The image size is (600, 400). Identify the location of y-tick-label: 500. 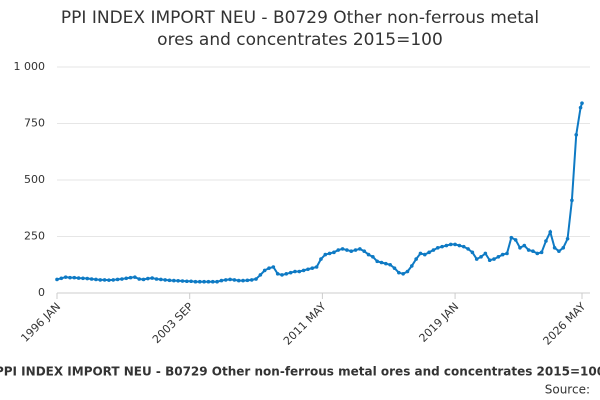
(34, 179).